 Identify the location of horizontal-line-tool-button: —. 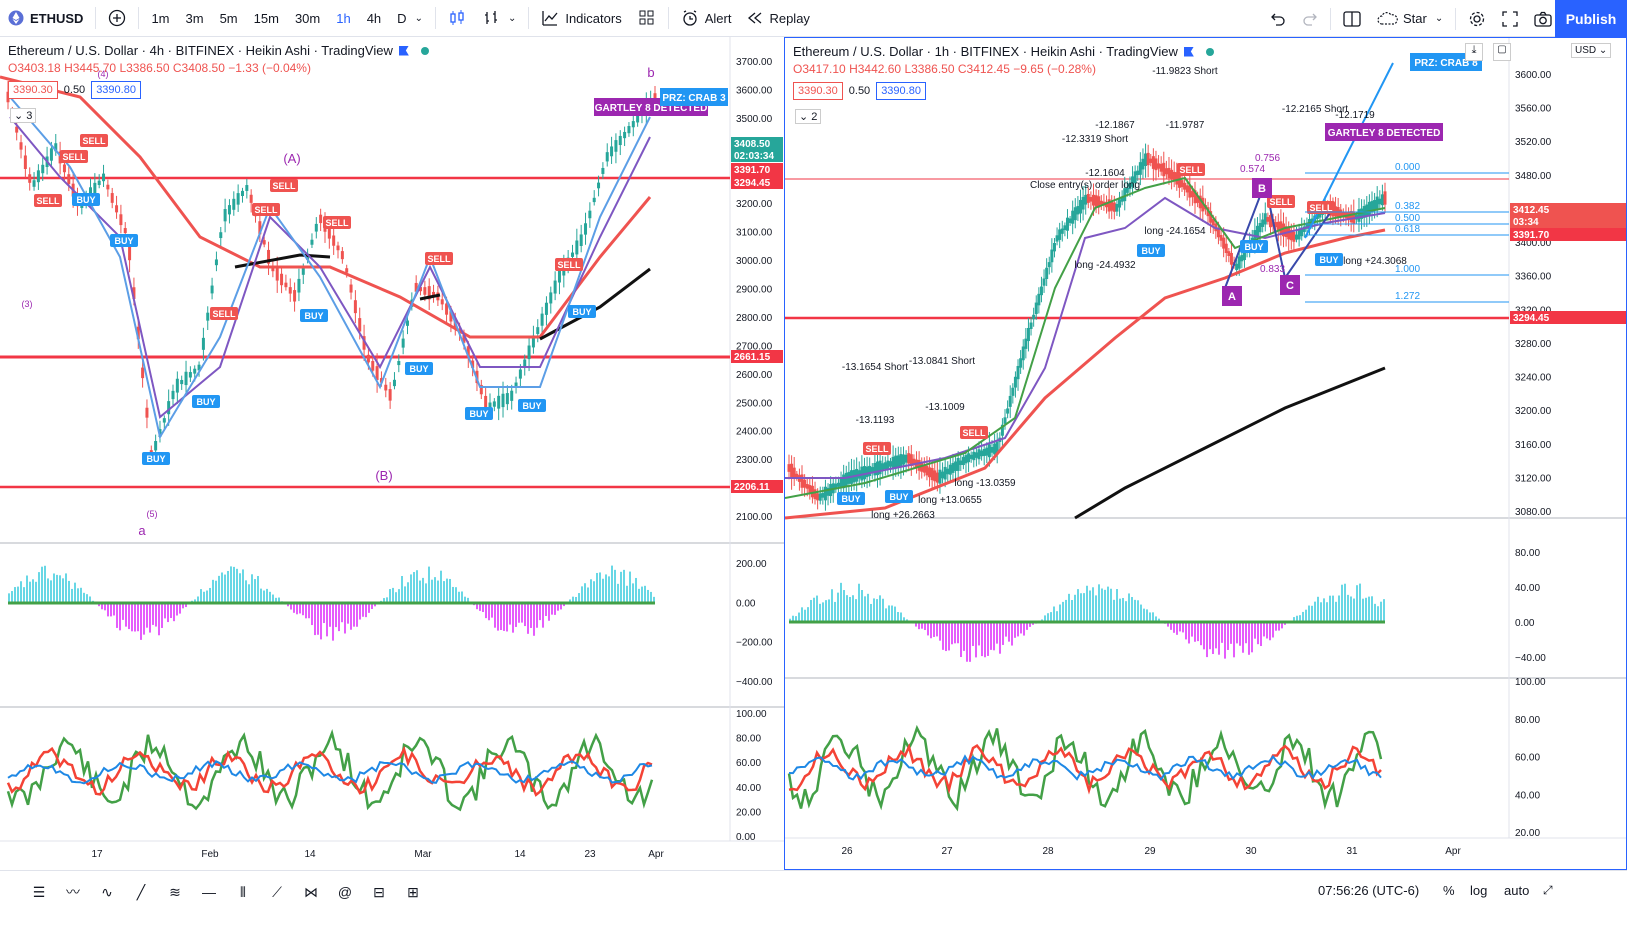
(209, 892).